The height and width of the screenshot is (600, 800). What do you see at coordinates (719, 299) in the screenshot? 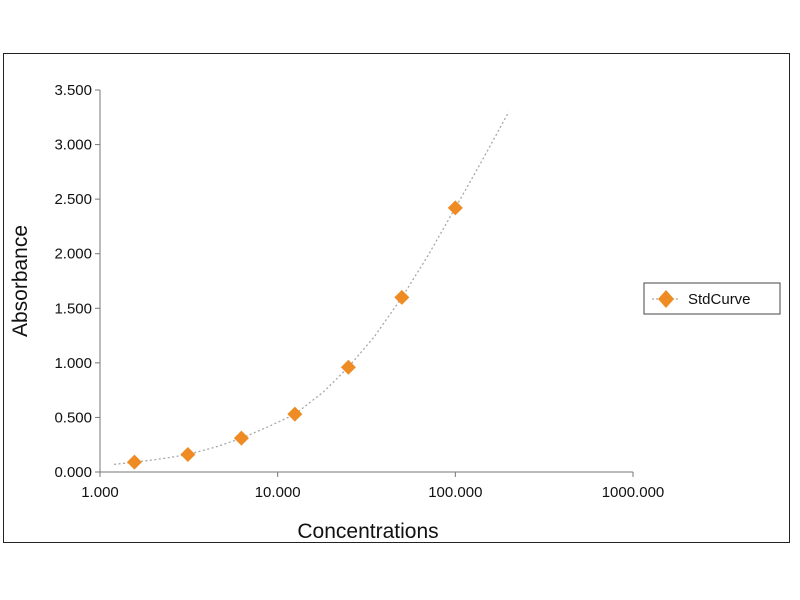
I see `legend-label: StdCurve` at bounding box center [719, 299].